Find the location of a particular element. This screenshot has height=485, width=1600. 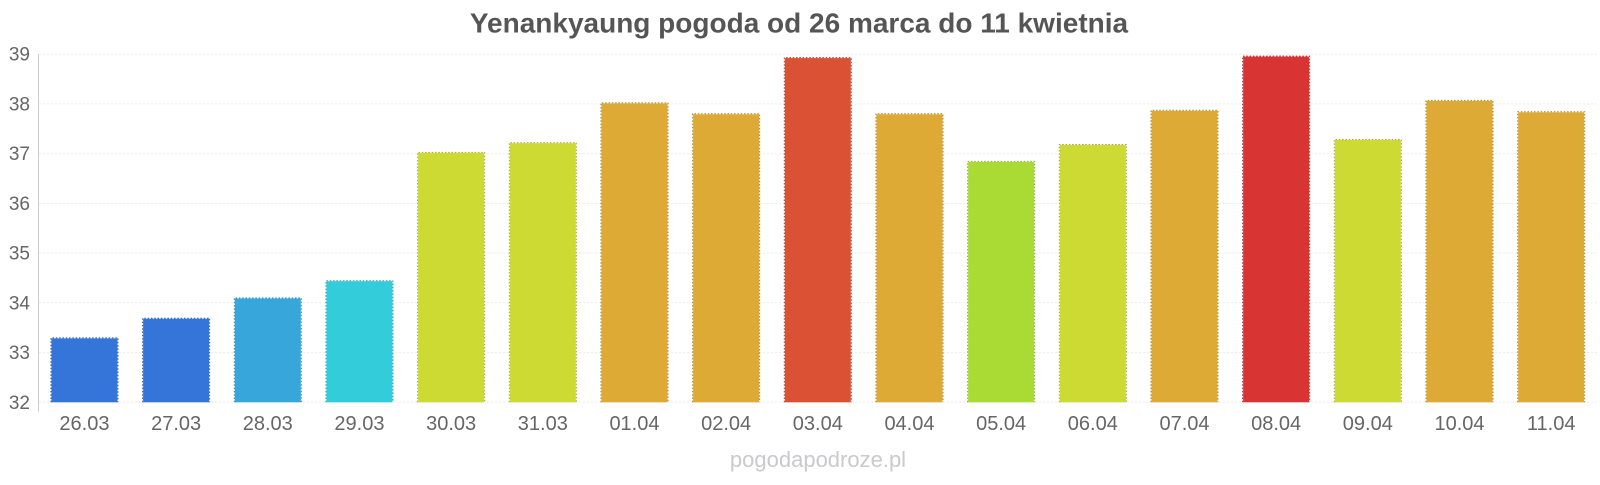

svg-text: 26.03 is located at coordinates (84, 424).